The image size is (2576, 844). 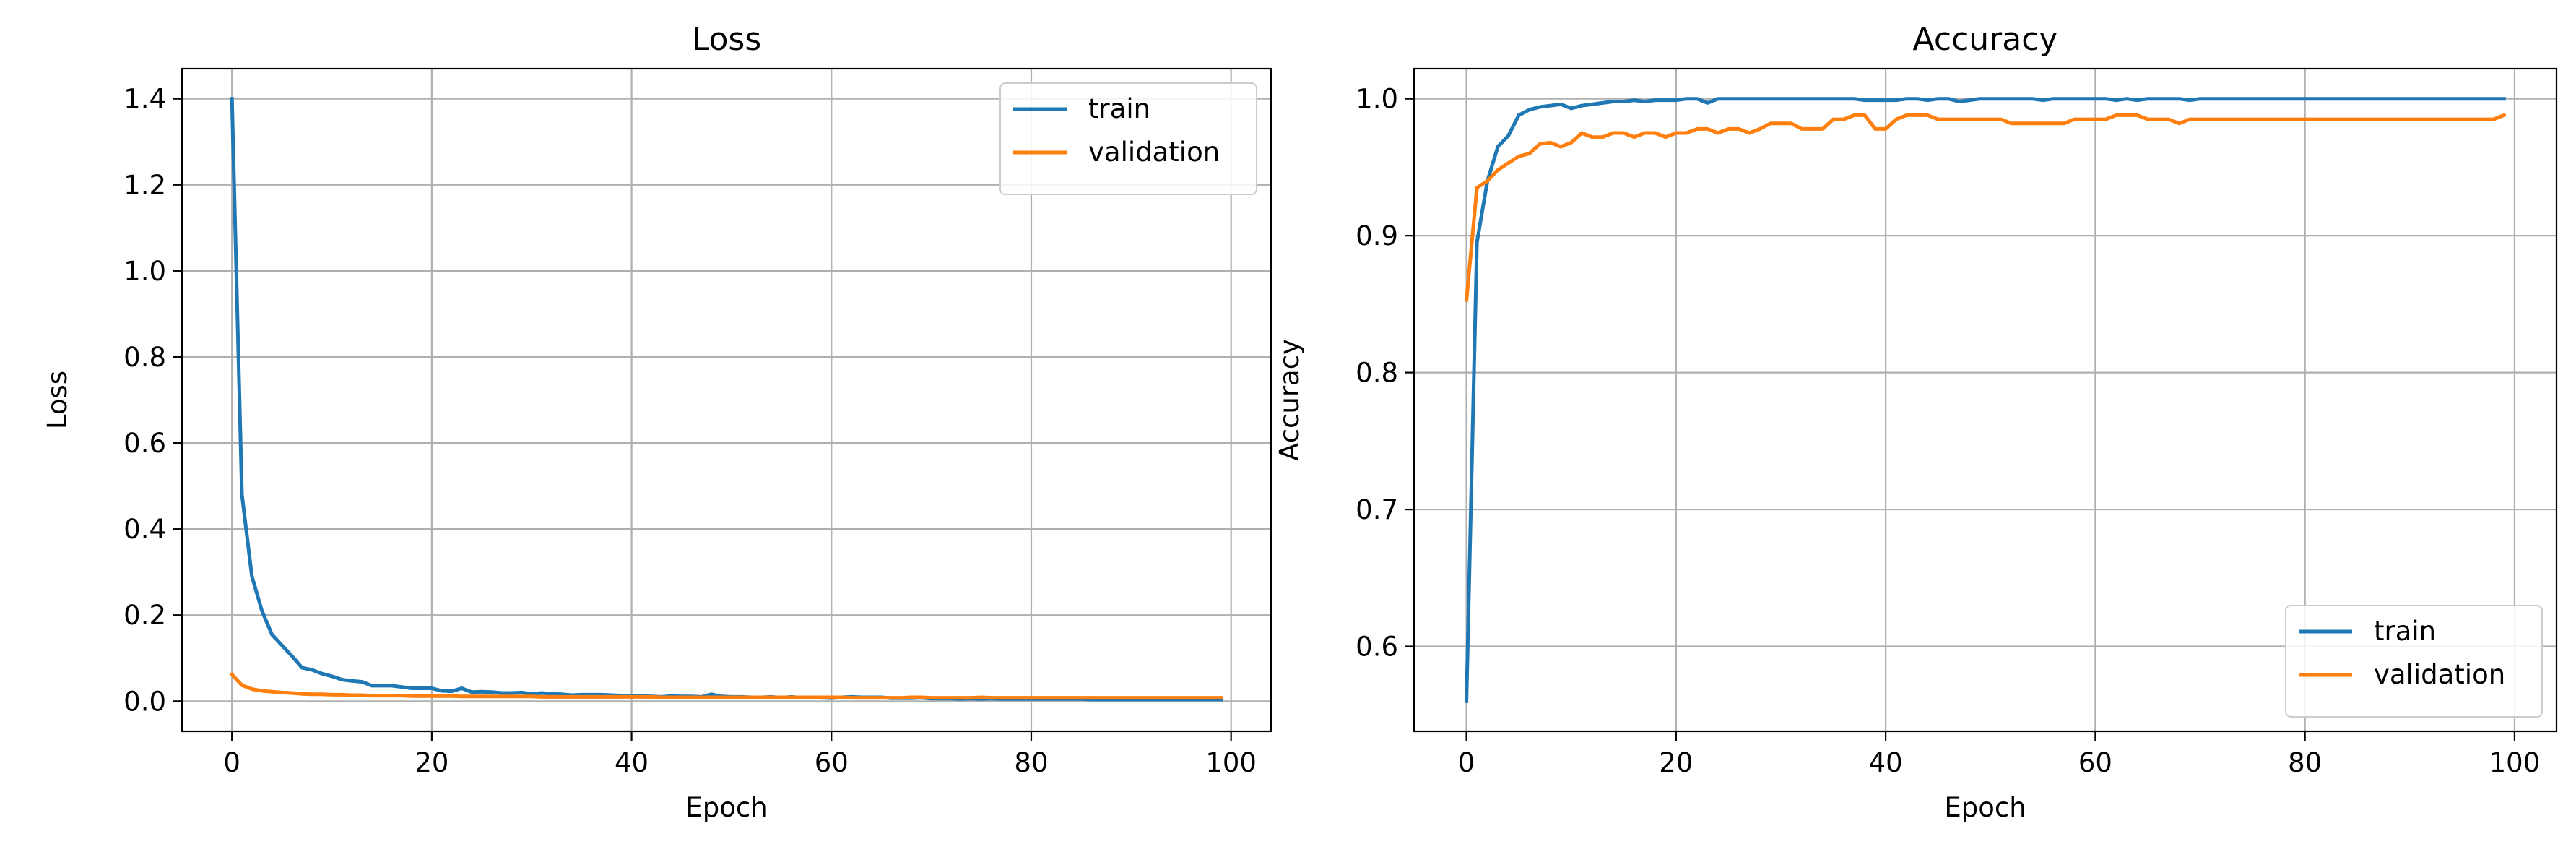 What do you see at coordinates (727, 39) in the screenshot?
I see `chart-title: Loss` at bounding box center [727, 39].